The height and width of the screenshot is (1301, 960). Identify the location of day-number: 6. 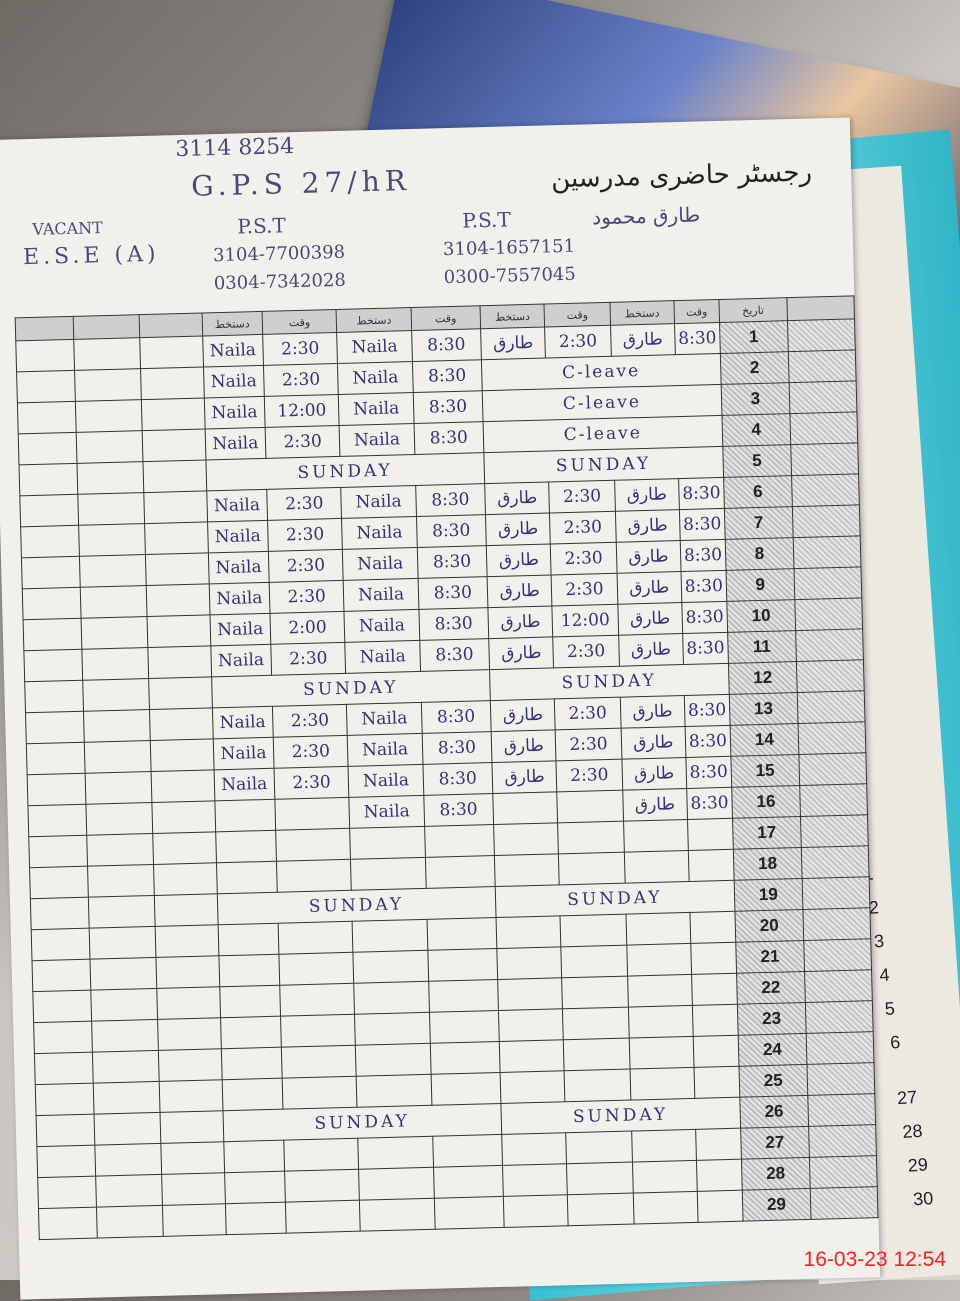
(758, 492).